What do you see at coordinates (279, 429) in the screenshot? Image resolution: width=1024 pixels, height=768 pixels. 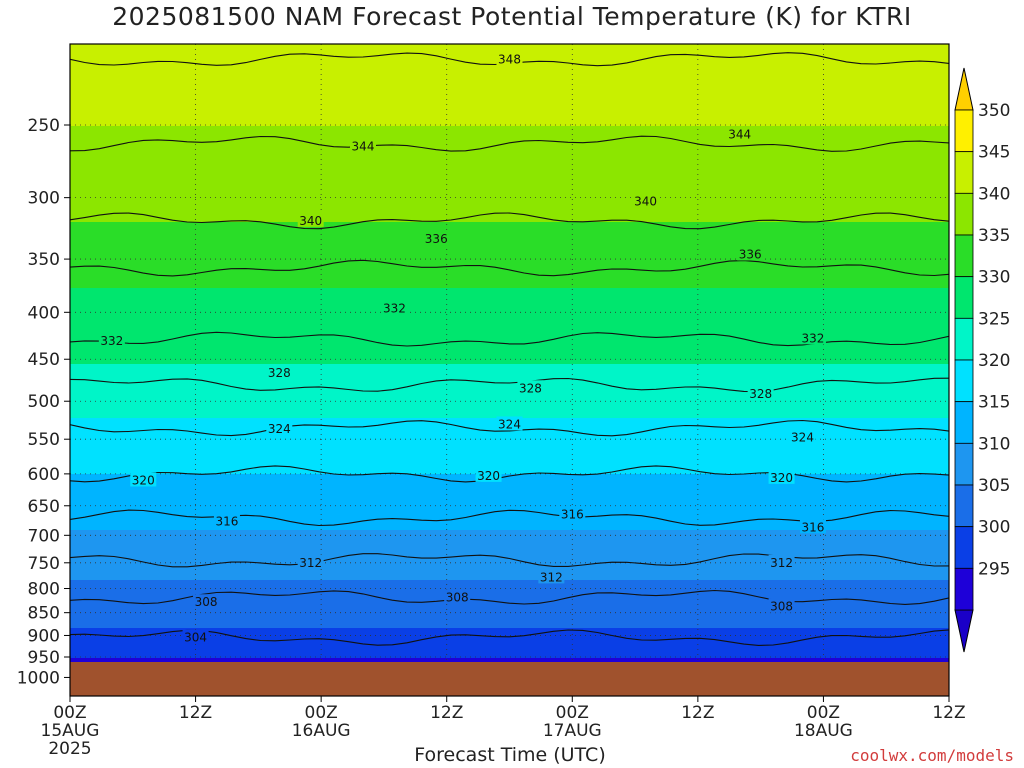 I see `contour-label: 324` at bounding box center [279, 429].